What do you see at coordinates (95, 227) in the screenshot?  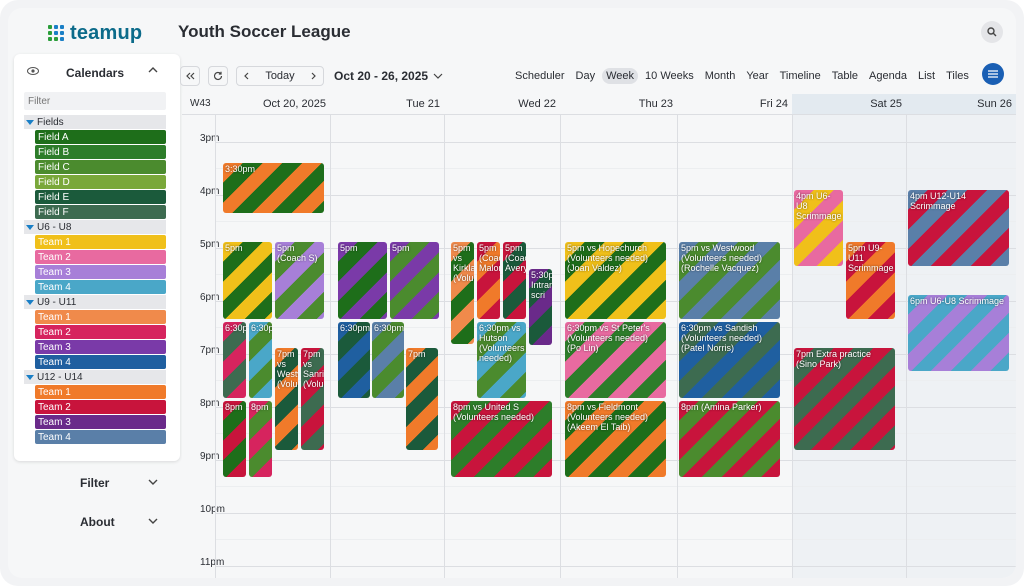 I see `calendar-group: U6 - U8` at bounding box center [95, 227].